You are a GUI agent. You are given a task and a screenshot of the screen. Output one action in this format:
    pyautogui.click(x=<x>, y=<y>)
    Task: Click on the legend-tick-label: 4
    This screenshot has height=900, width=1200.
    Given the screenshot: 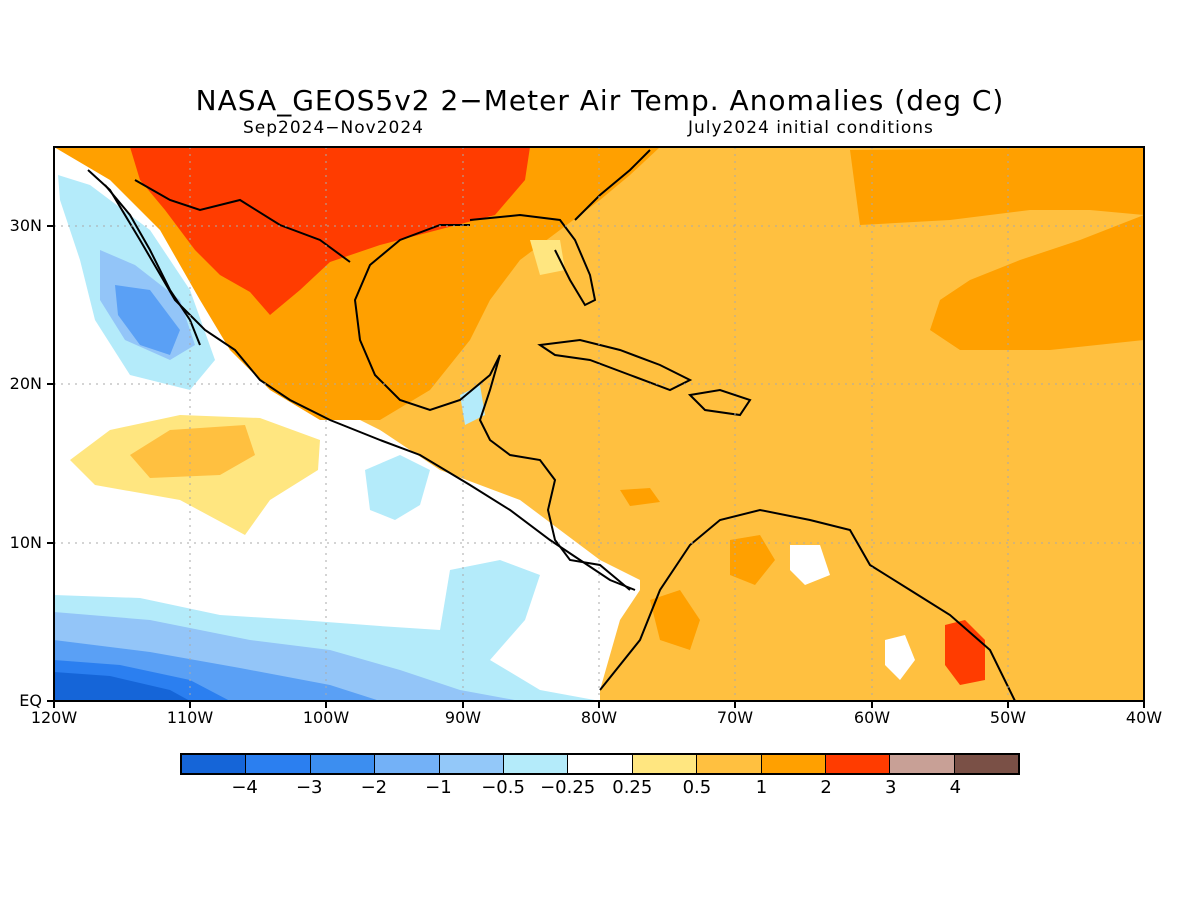 What is the action you would take?
    pyautogui.click(x=955, y=787)
    